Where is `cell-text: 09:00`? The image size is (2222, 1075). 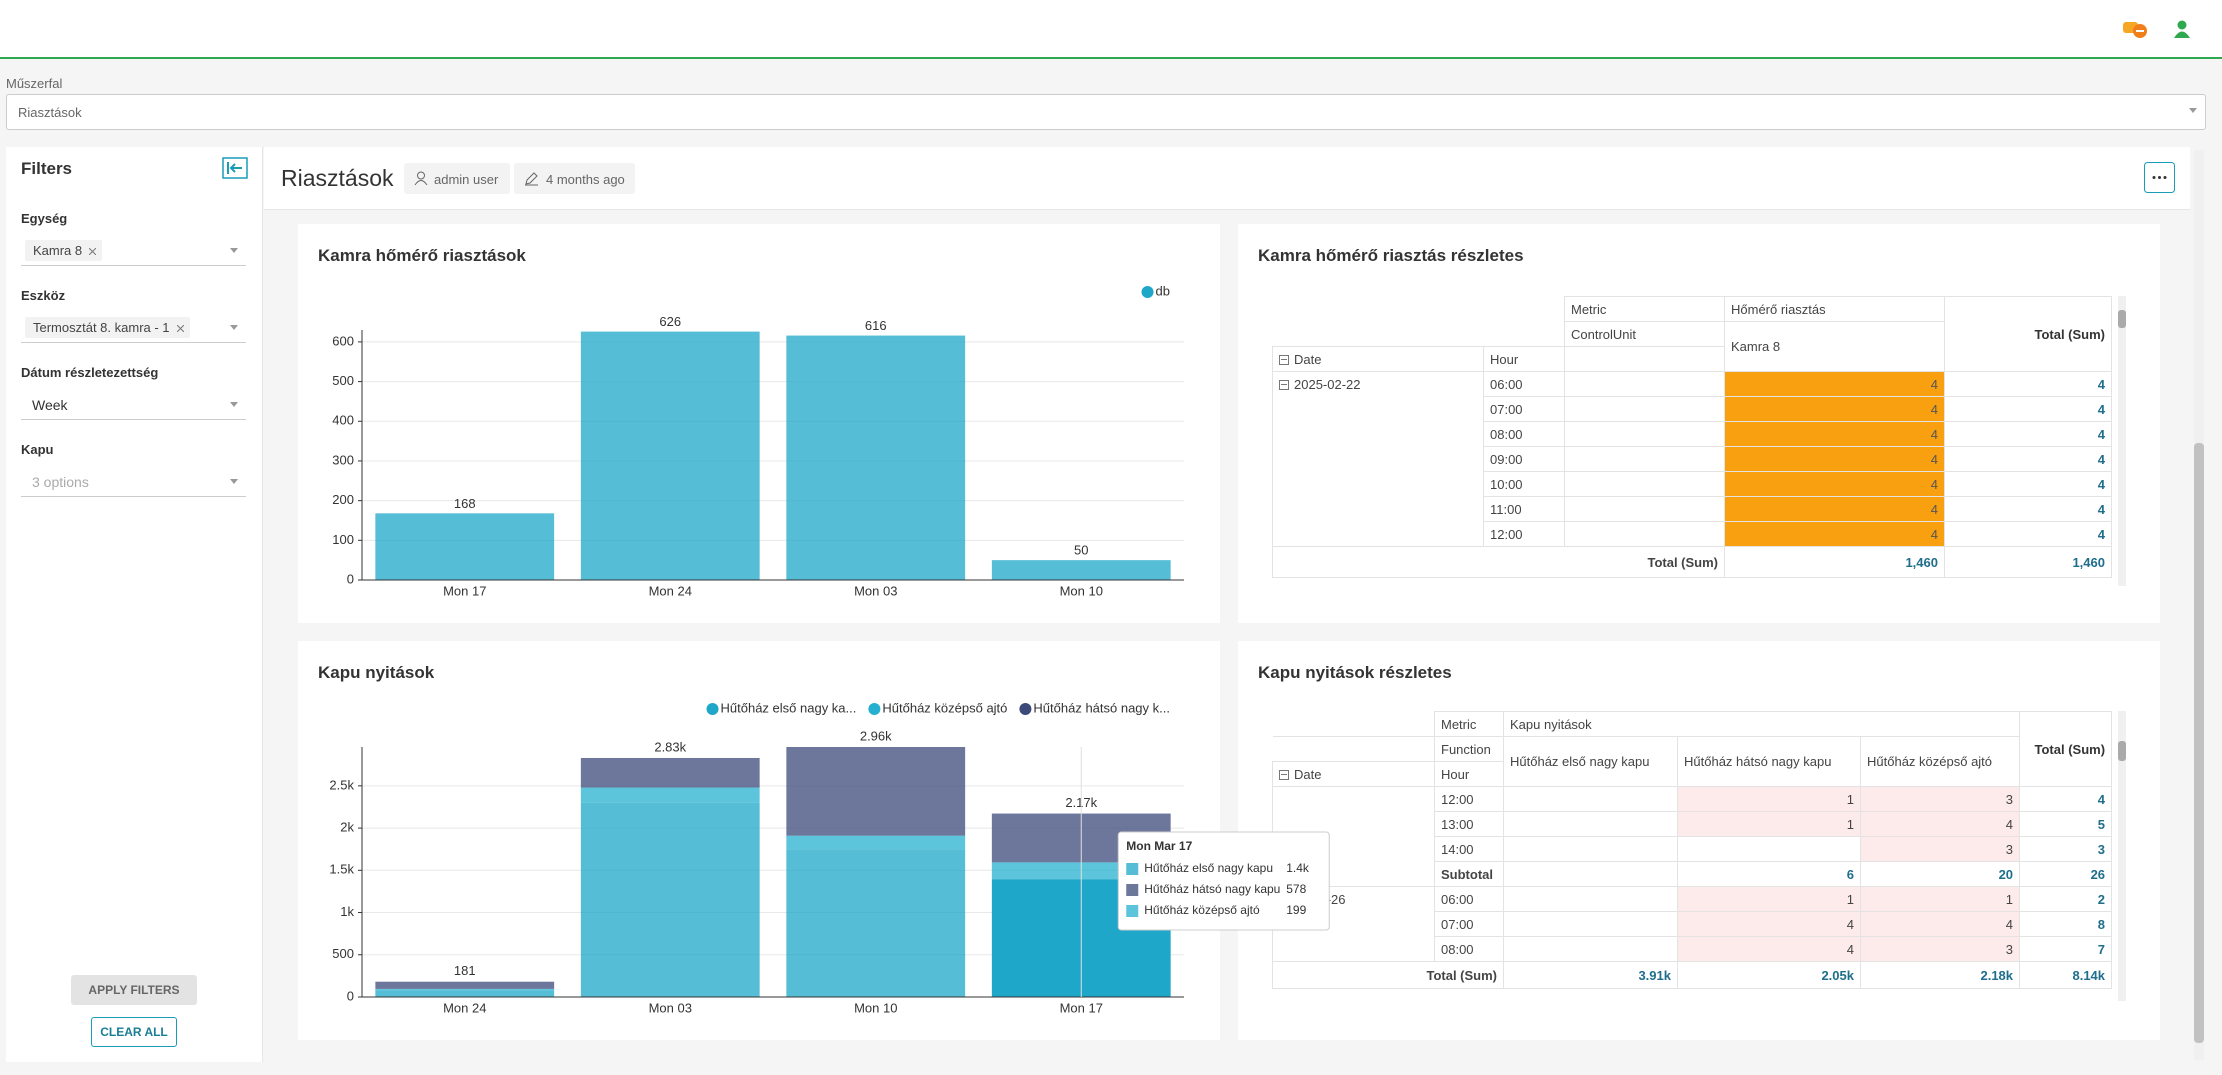
cell-text: 09:00 is located at coordinates (1506, 459).